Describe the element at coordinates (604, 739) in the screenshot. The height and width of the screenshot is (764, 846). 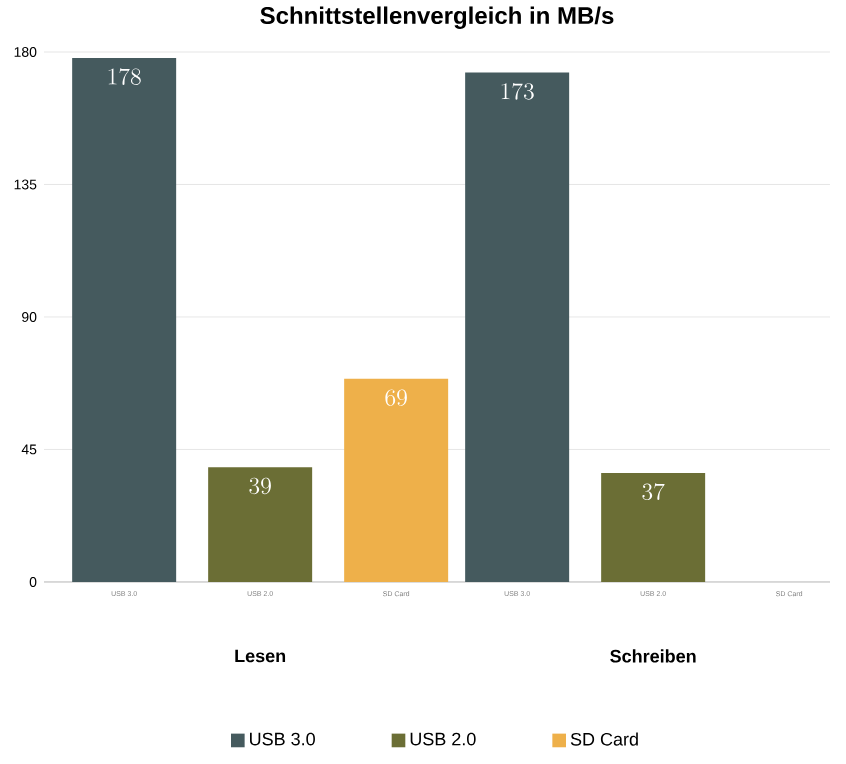
I see `legend-label: SD Card` at that location.